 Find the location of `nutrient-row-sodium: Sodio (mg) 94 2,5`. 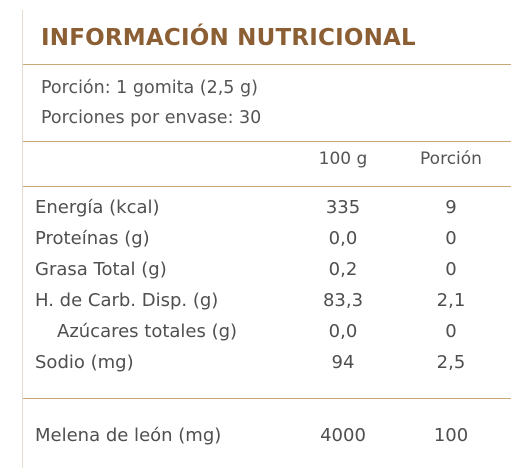

nutrient-row-sodium: Sodio (mg) 94 2,5 is located at coordinates (267, 366).